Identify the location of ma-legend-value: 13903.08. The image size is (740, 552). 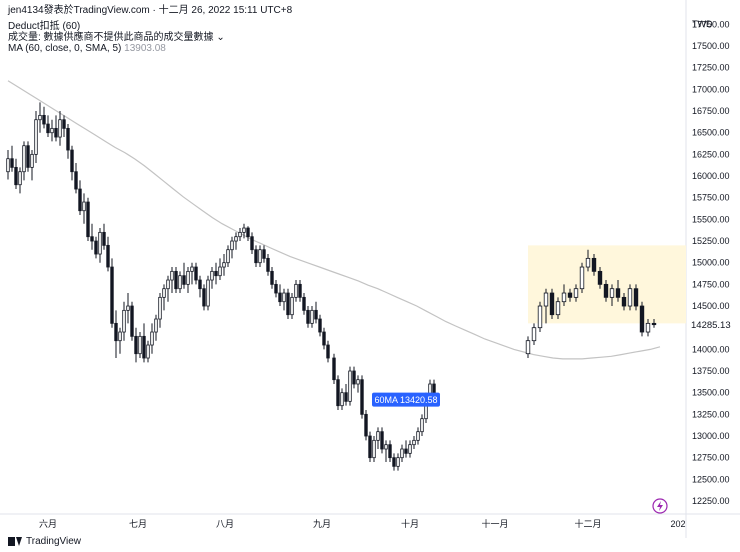
(145, 48).